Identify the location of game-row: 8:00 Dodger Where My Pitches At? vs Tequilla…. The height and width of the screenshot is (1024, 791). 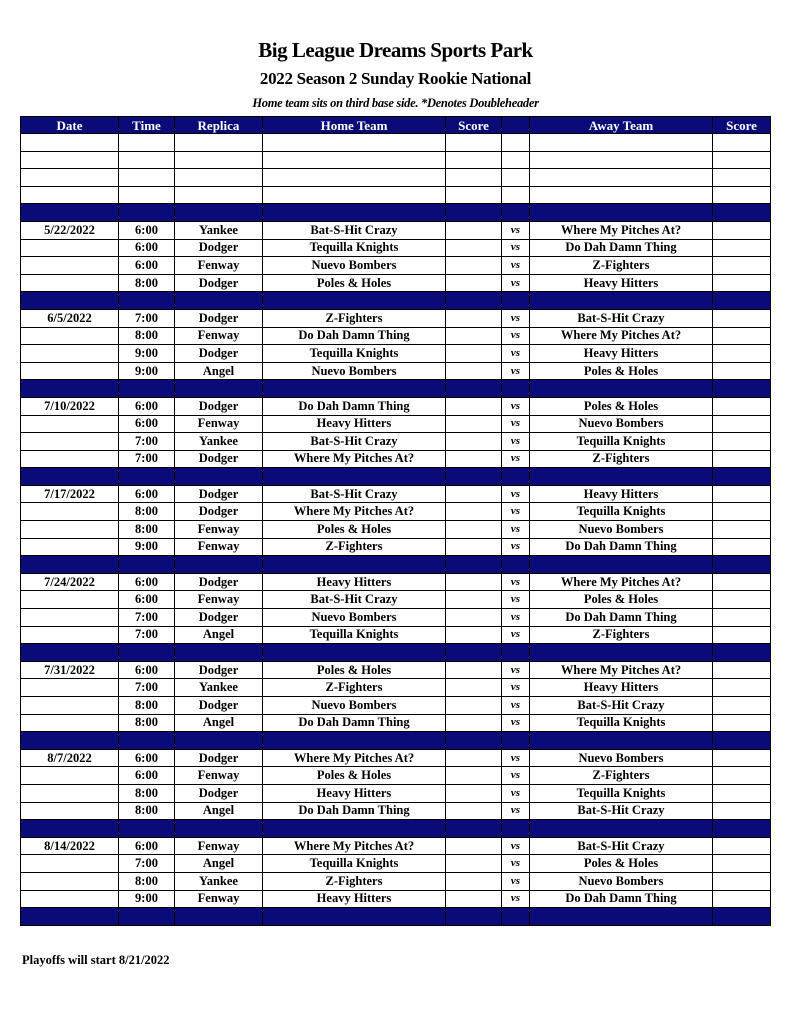
(395, 512).